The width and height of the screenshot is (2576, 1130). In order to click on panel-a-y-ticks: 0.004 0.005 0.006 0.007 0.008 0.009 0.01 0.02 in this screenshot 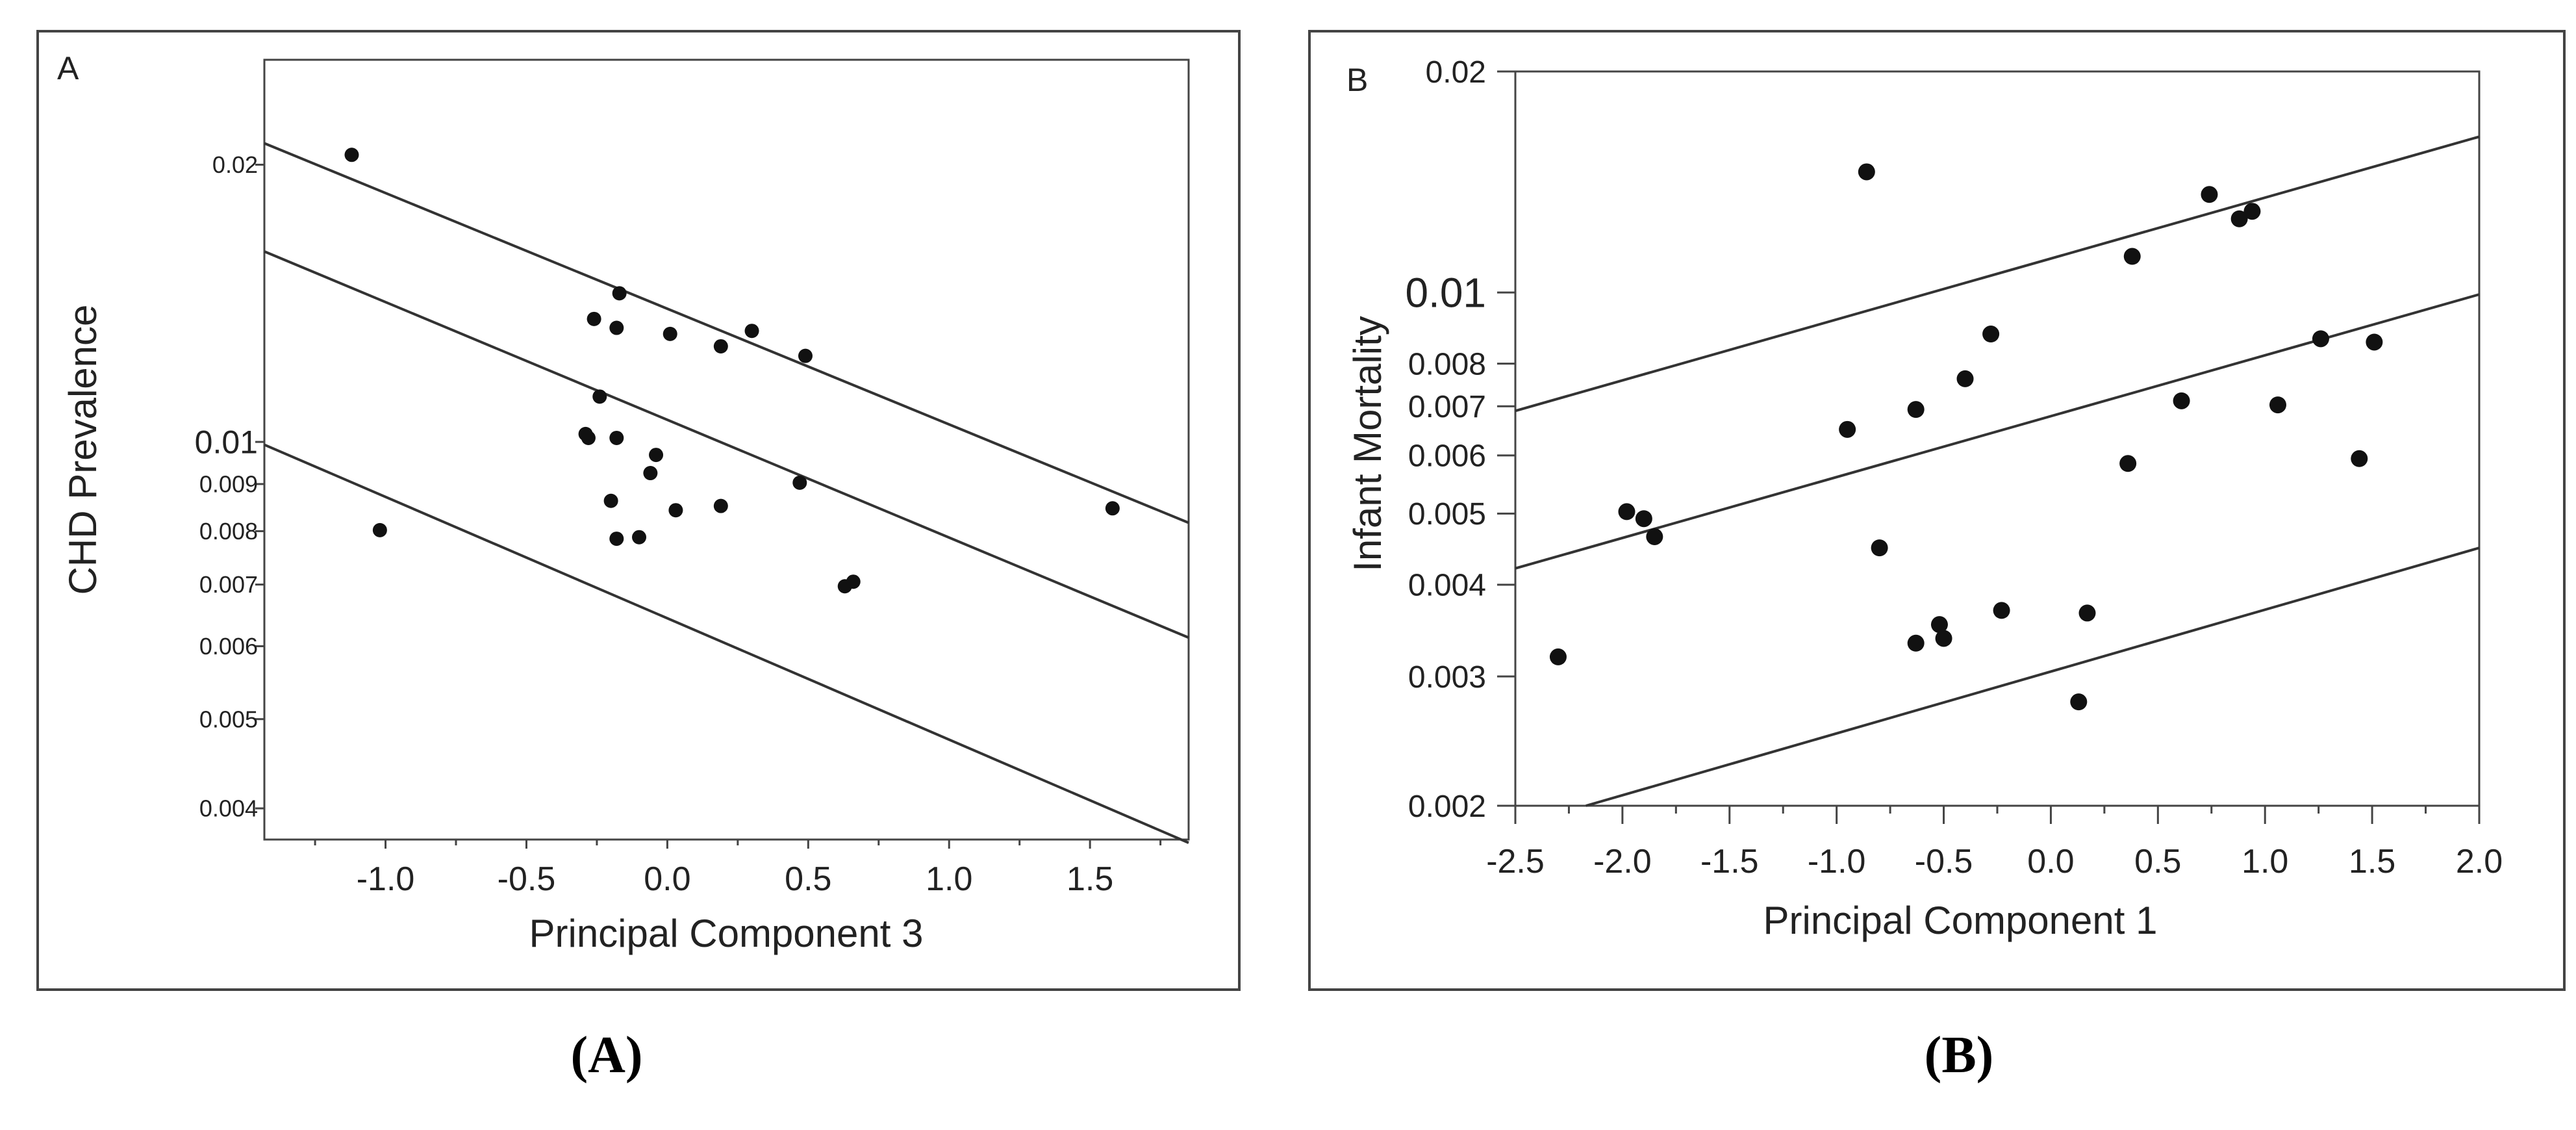, I will do `click(229, 486)`.